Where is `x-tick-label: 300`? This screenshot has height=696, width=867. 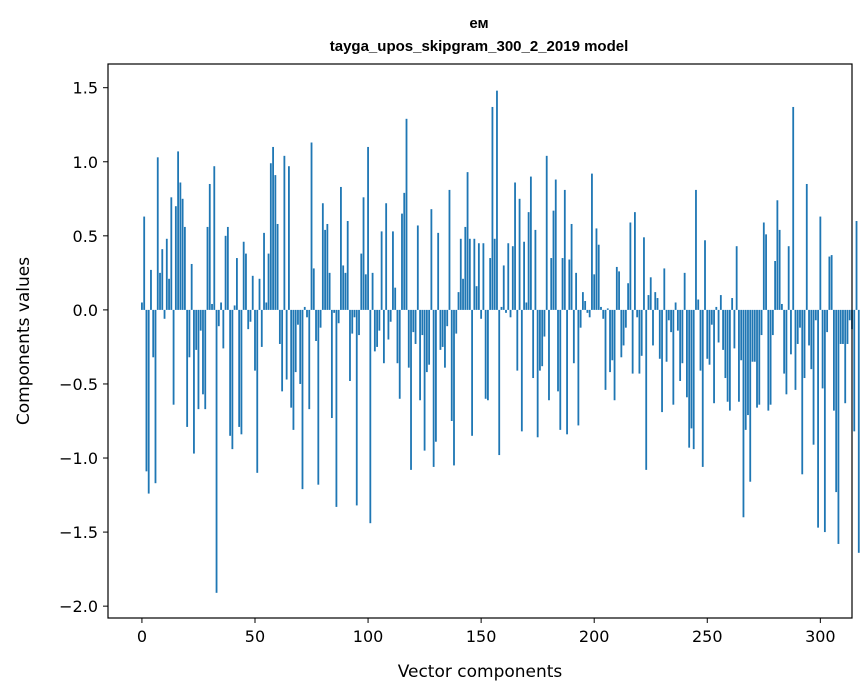
x-tick-label: 300 is located at coordinates (820, 636).